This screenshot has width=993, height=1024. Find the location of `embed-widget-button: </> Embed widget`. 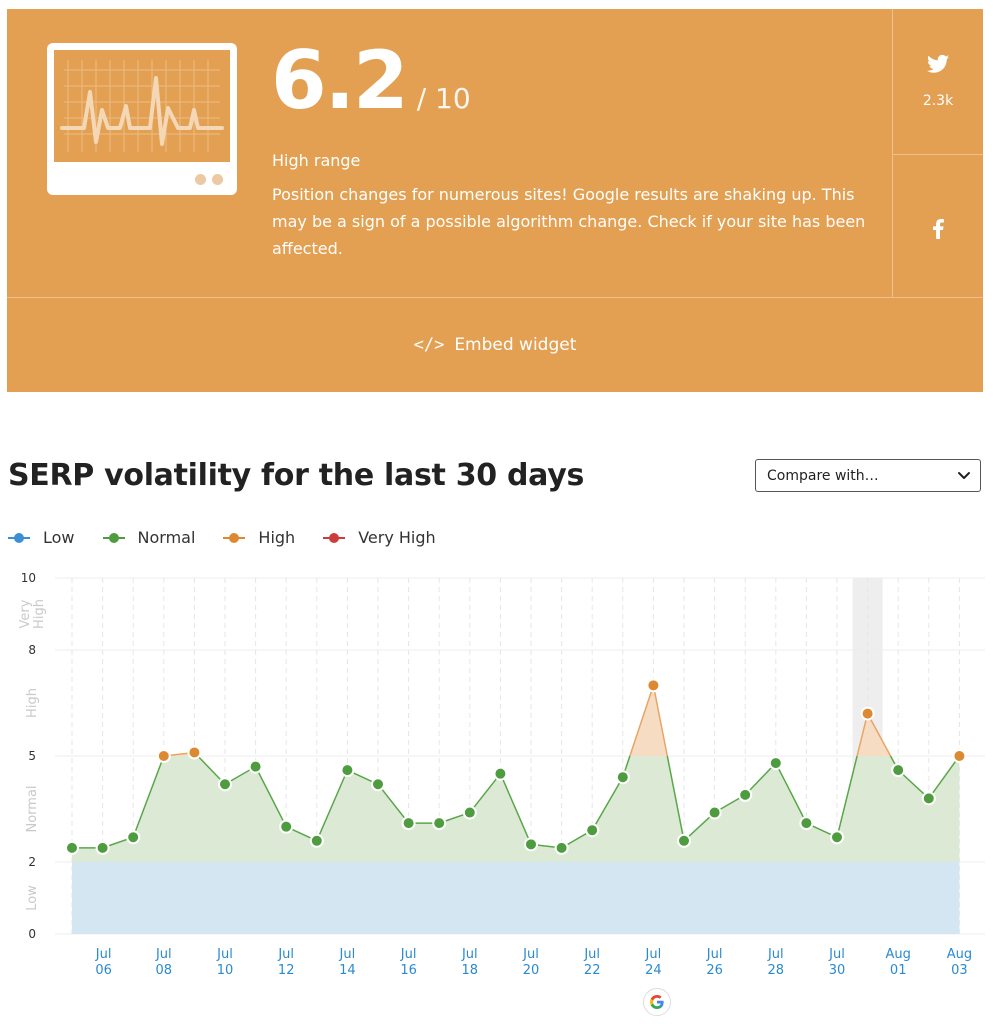

embed-widget-button: </> Embed widget is located at coordinates (495, 345).